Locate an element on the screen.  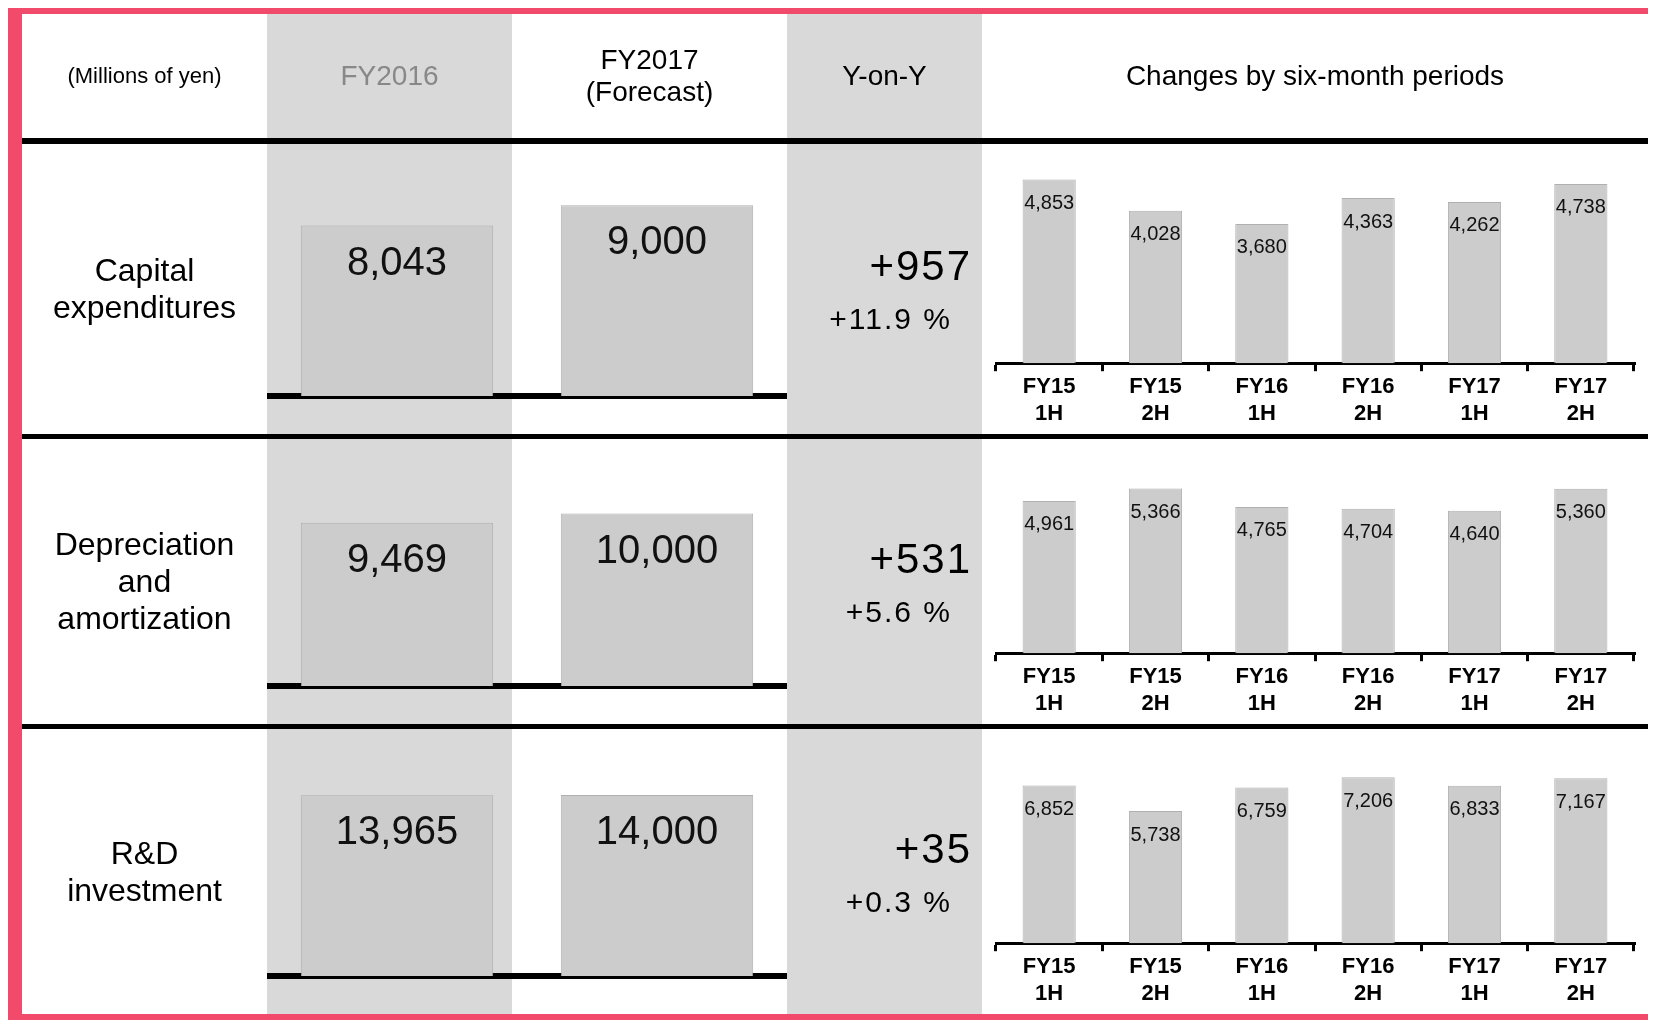
data-label: 4,704 is located at coordinates (1368, 531).